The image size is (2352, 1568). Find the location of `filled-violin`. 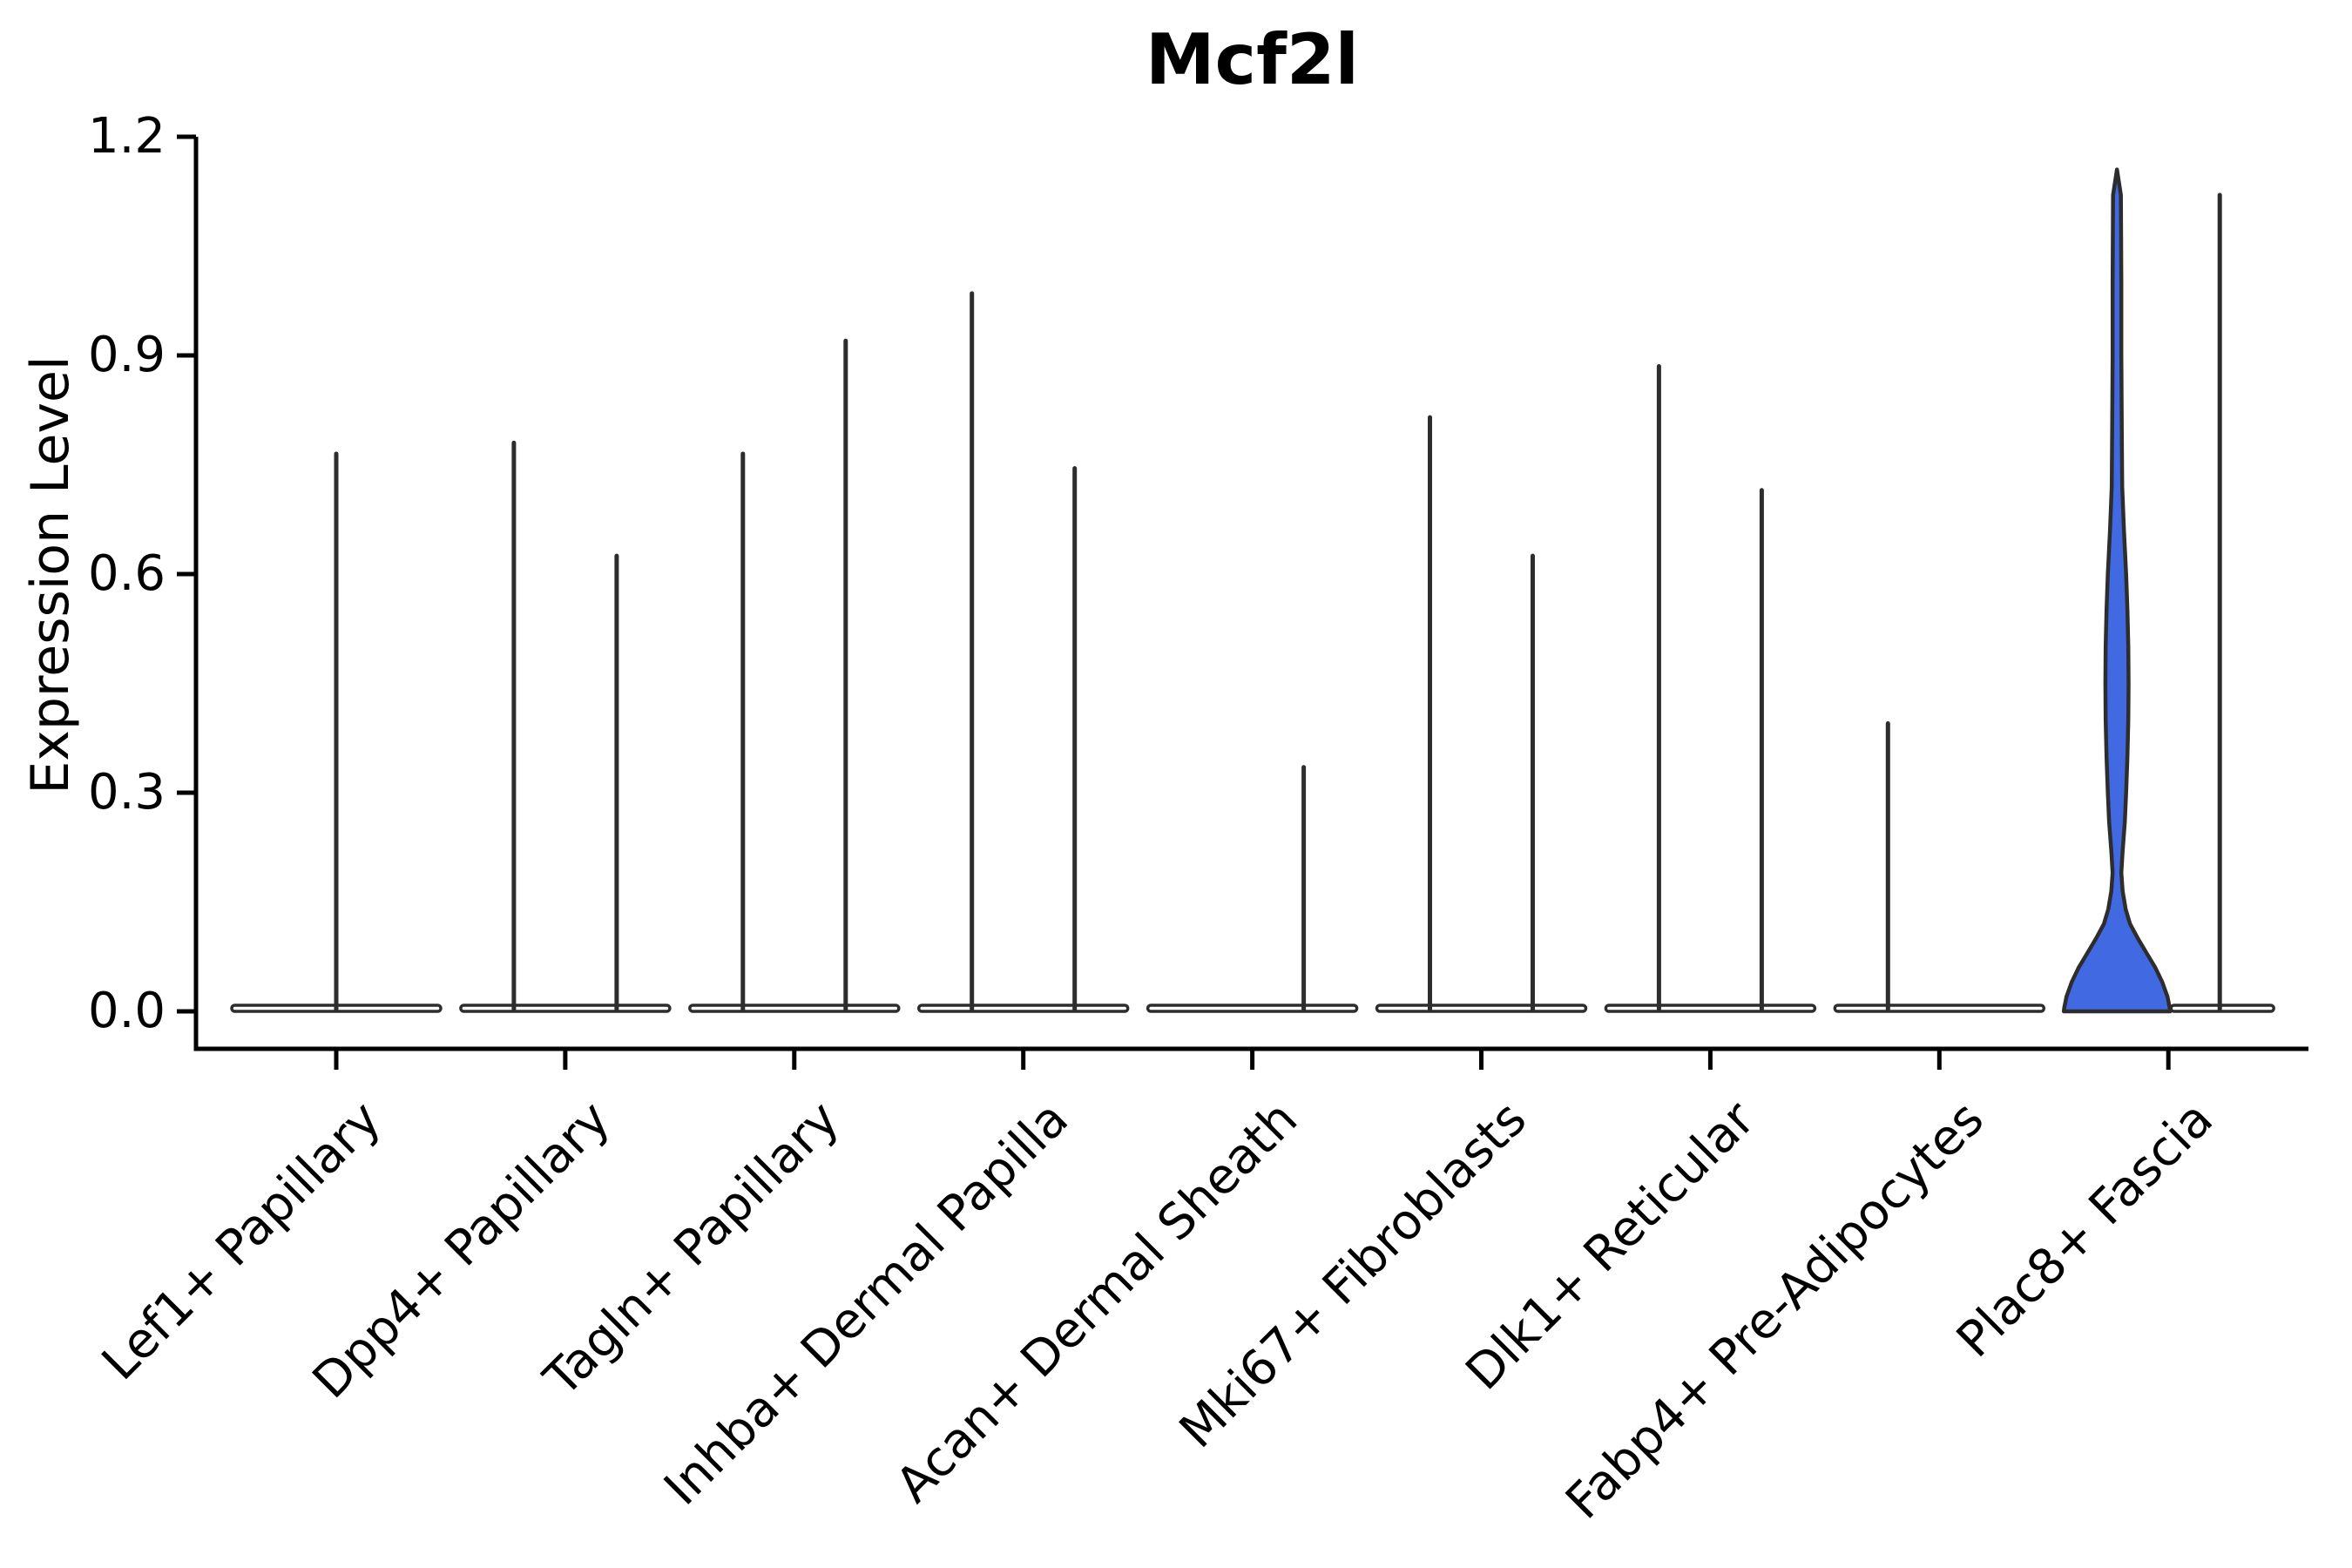

filled-violin is located at coordinates (2117, 590).